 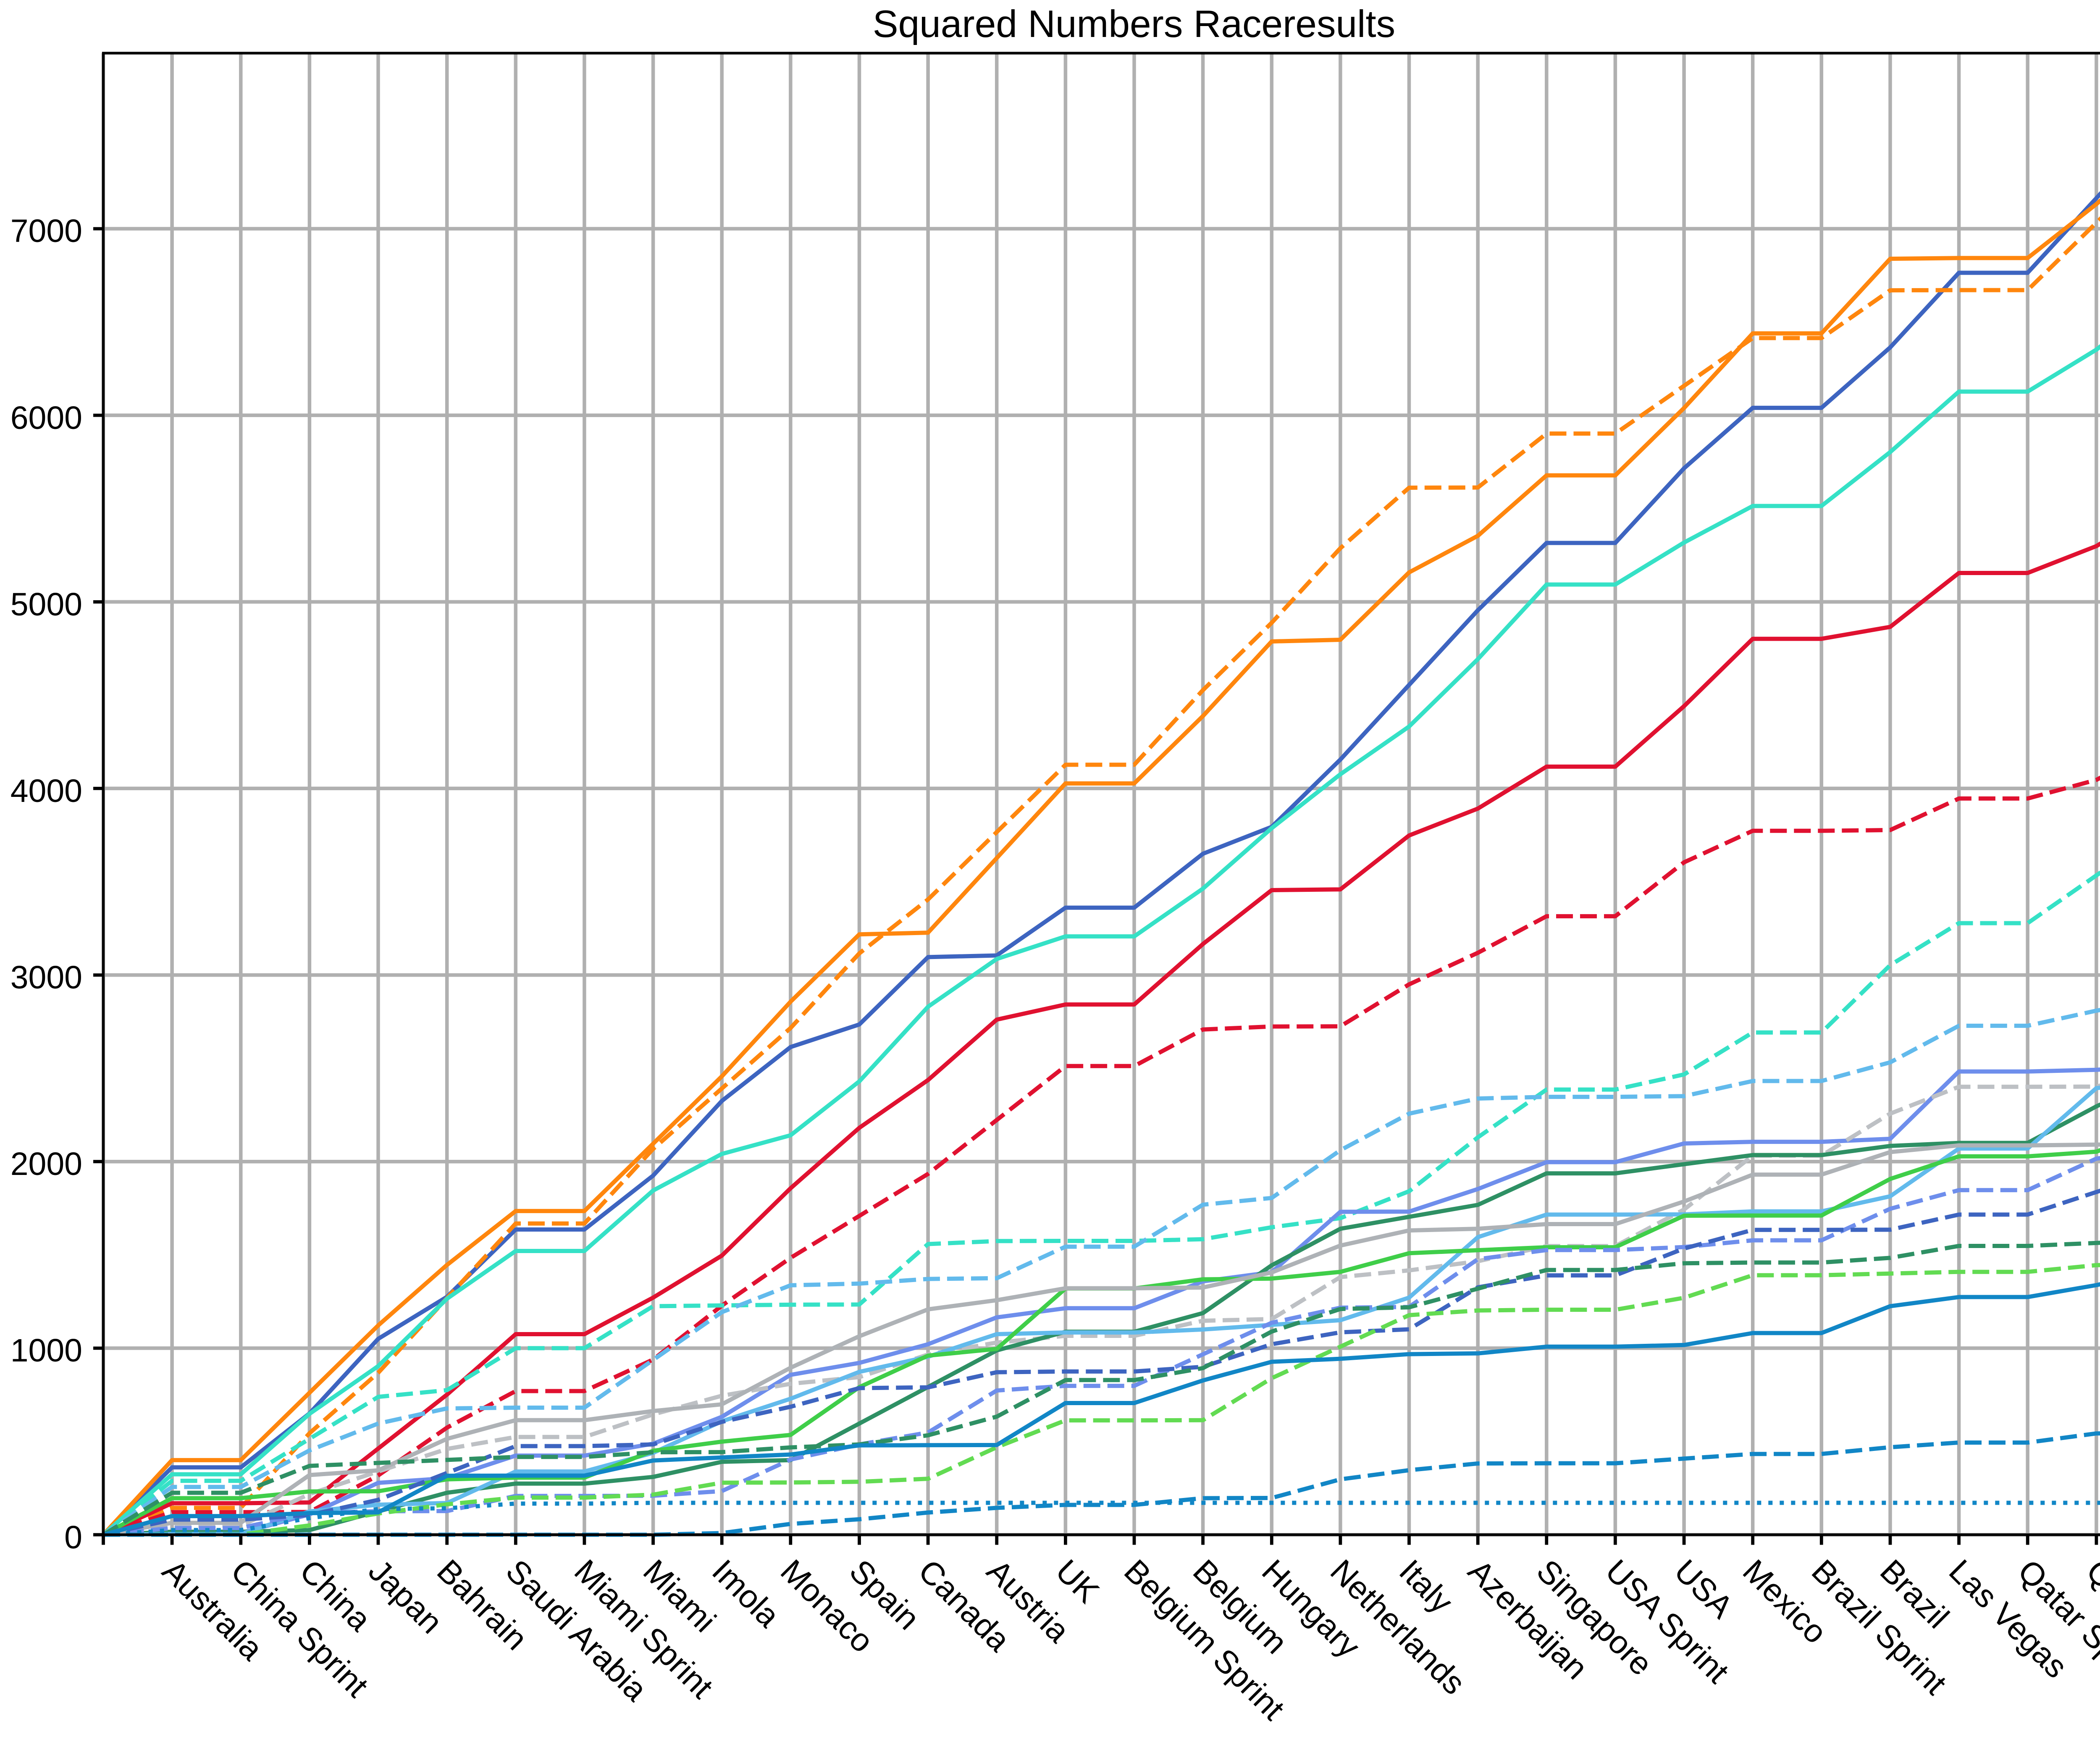 I want to click on svg-text: 0, so click(x=73, y=1537).